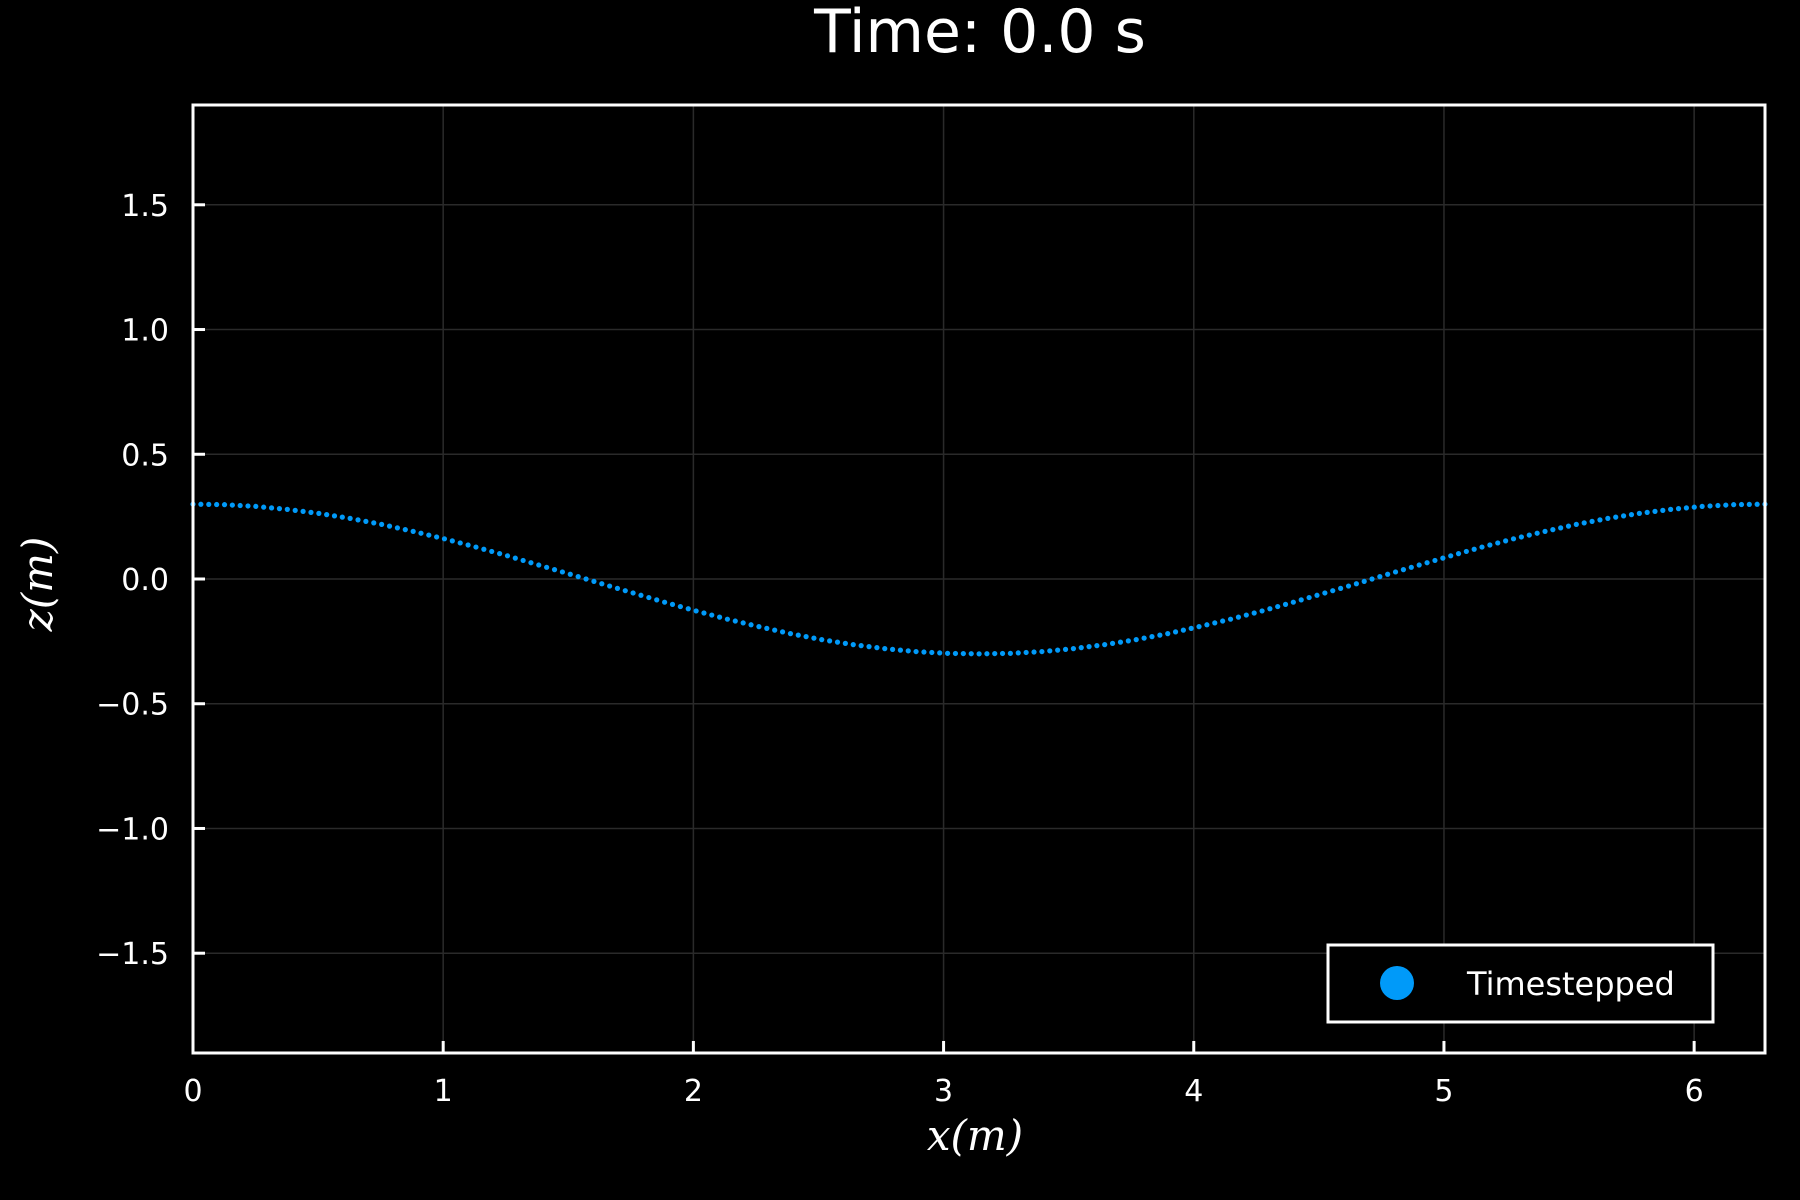 Image resolution: width=1800 pixels, height=1200 pixels. I want to click on legend-marker-timestepped, so click(1397, 983).